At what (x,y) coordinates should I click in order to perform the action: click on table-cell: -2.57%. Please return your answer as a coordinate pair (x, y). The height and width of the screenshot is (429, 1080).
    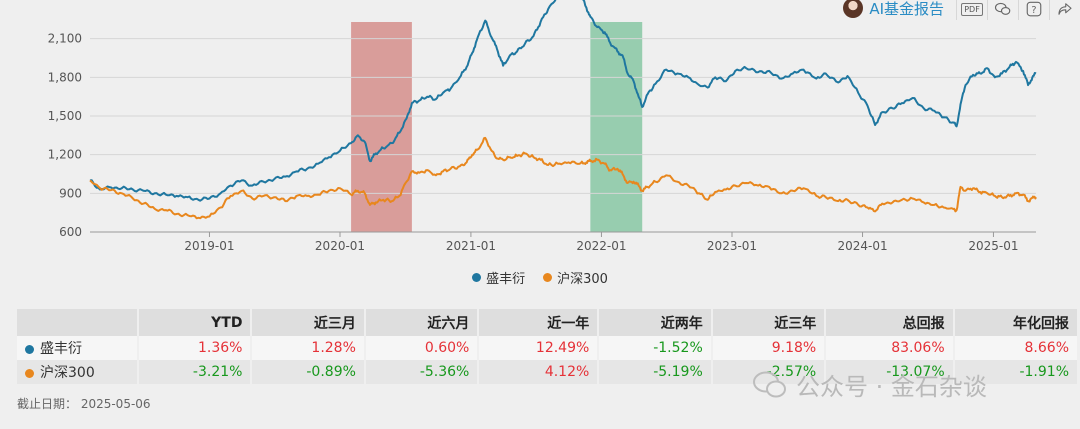
    Looking at the image, I should click on (769, 372).